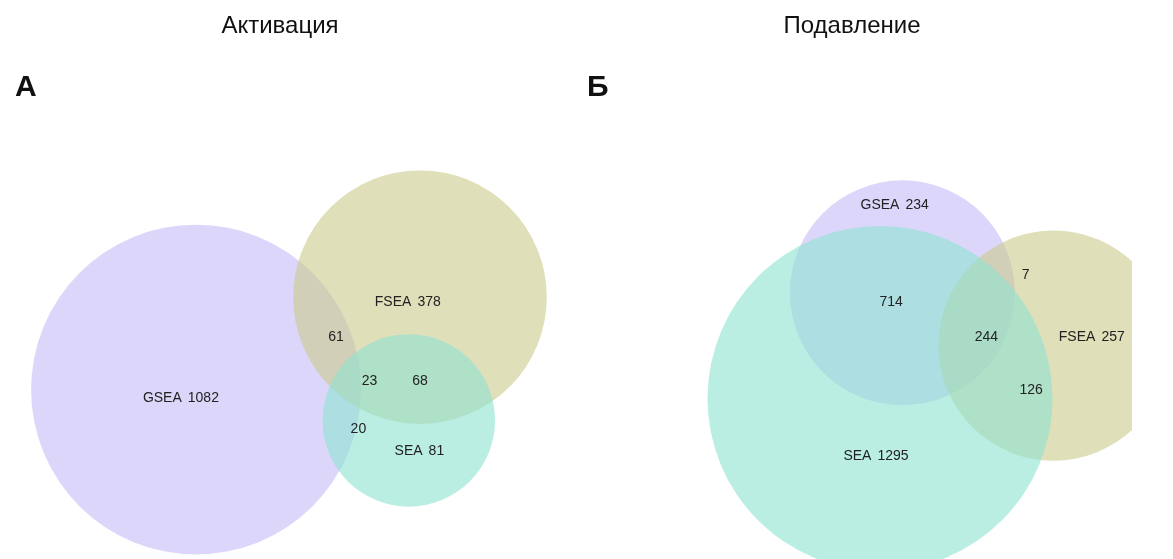 Image resolution: width=1173 pixels, height=559 pixels. I want to click on data-label: 378, so click(429, 300).